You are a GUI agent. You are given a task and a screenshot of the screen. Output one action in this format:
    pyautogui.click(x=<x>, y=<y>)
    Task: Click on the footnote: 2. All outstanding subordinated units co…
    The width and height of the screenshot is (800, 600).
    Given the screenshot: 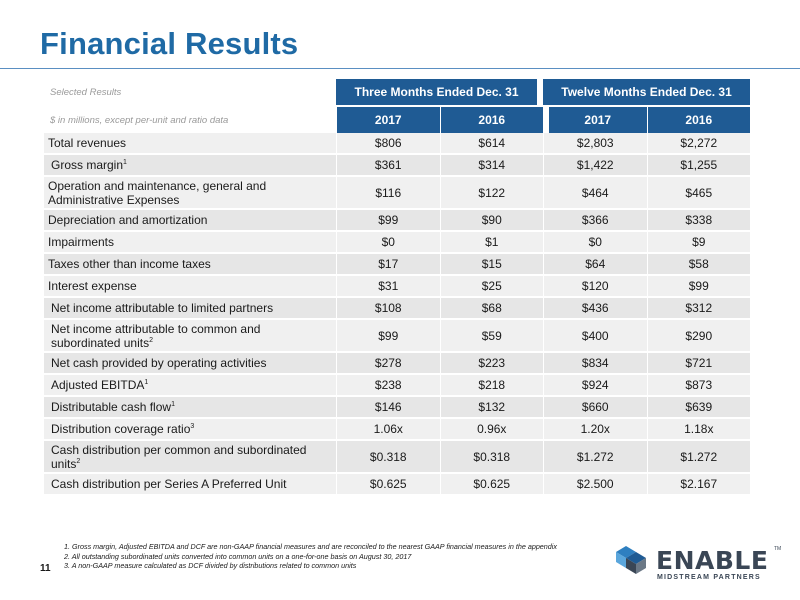 What is the action you would take?
    pyautogui.click(x=238, y=556)
    